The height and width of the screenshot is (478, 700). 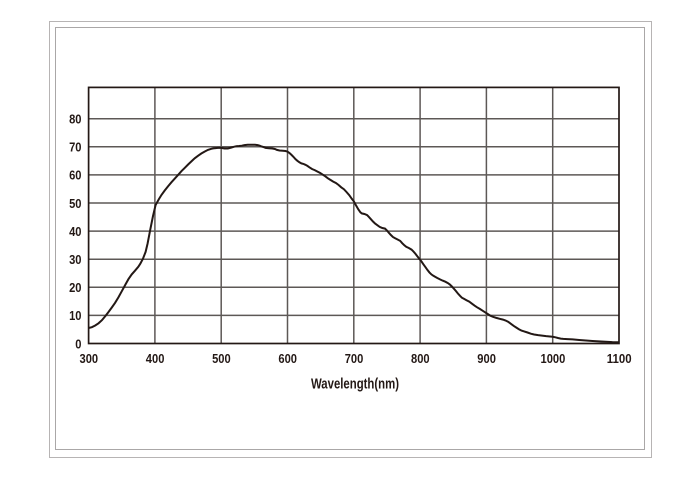 What do you see at coordinates (75, 288) in the screenshot?
I see `svg-text: 20` at bounding box center [75, 288].